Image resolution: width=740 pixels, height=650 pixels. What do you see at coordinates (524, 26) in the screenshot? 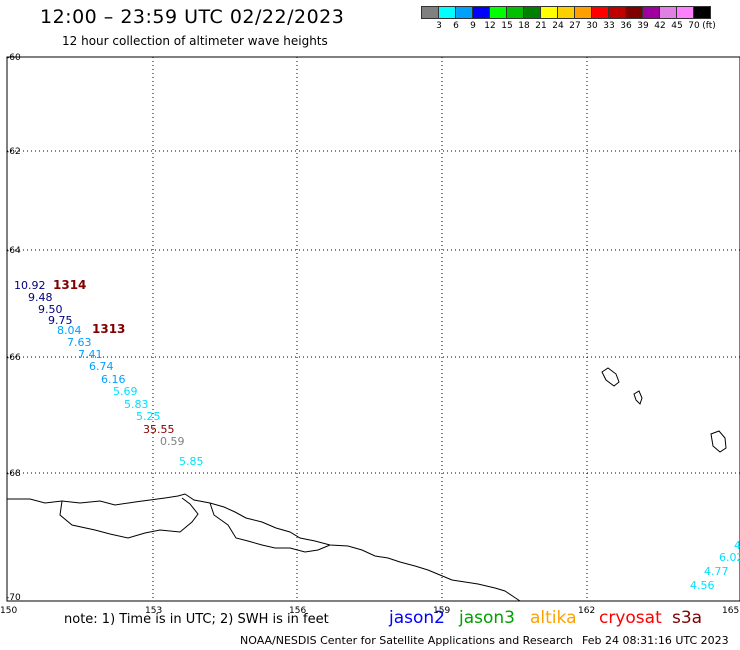
I see `color-scale-label: 18` at bounding box center [524, 26].